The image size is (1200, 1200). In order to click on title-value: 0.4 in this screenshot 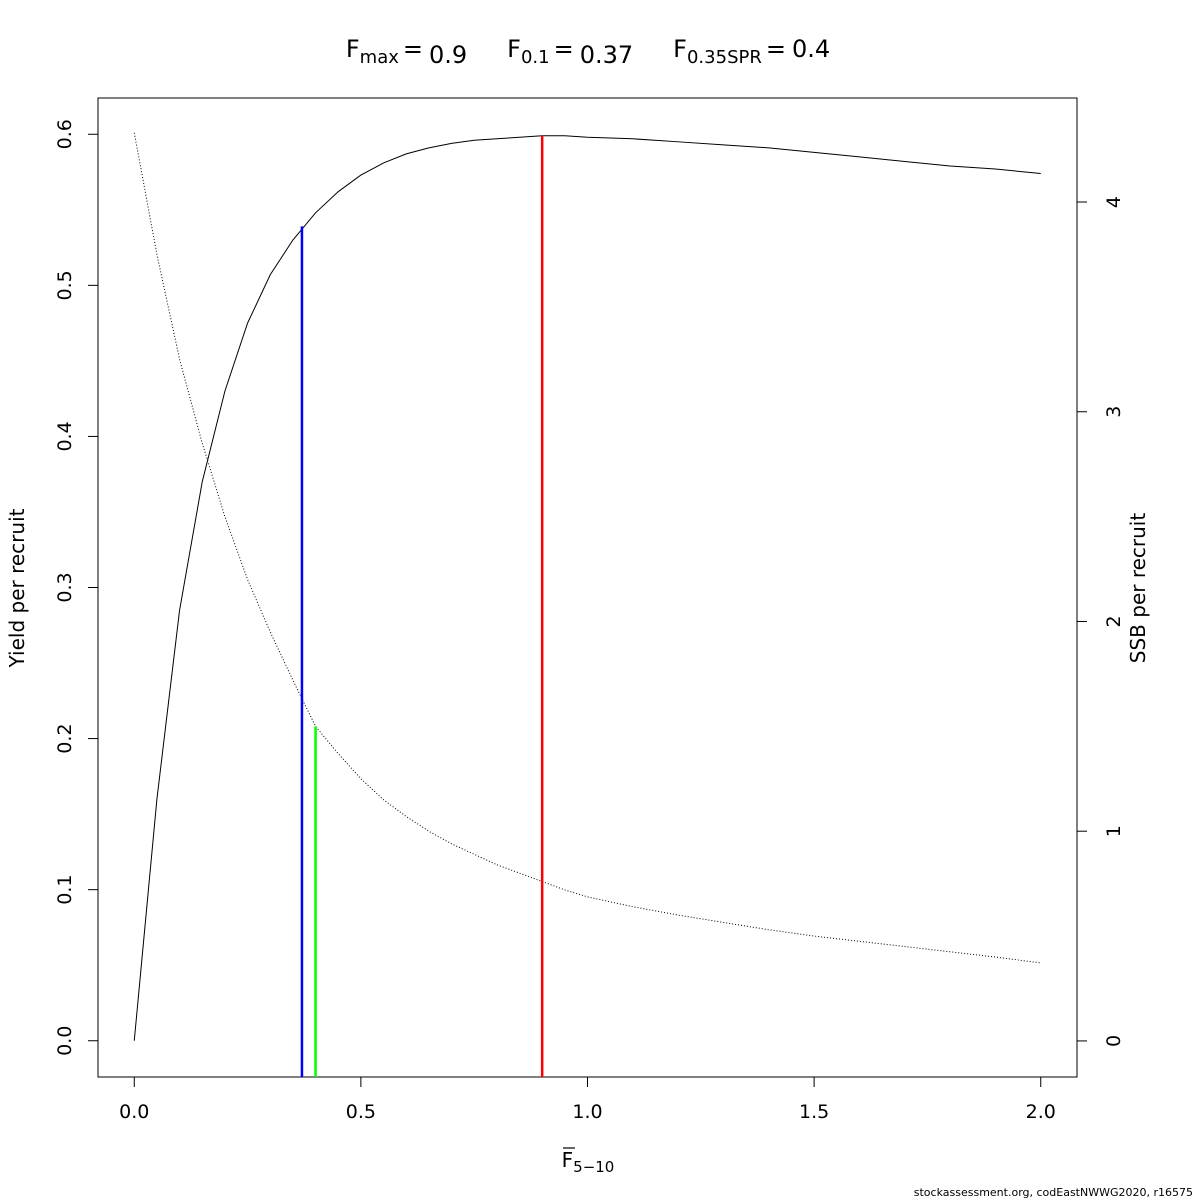, I will do `click(811, 49)`.